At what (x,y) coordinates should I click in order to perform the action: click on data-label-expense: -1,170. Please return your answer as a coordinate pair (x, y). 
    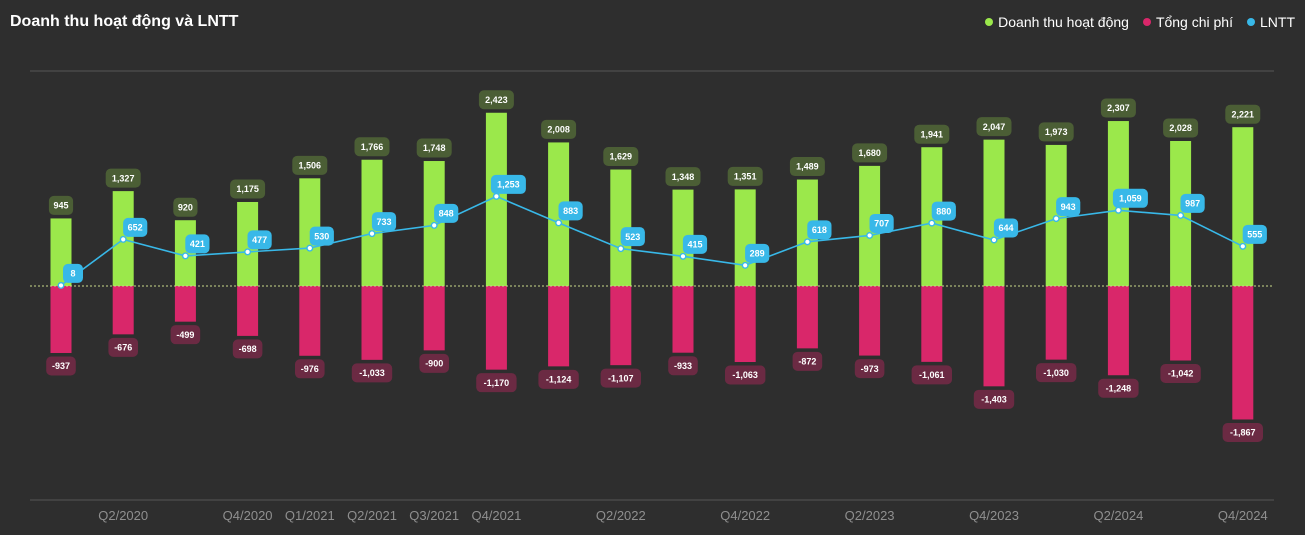
    Looking at the image, I should click on (497, 383).